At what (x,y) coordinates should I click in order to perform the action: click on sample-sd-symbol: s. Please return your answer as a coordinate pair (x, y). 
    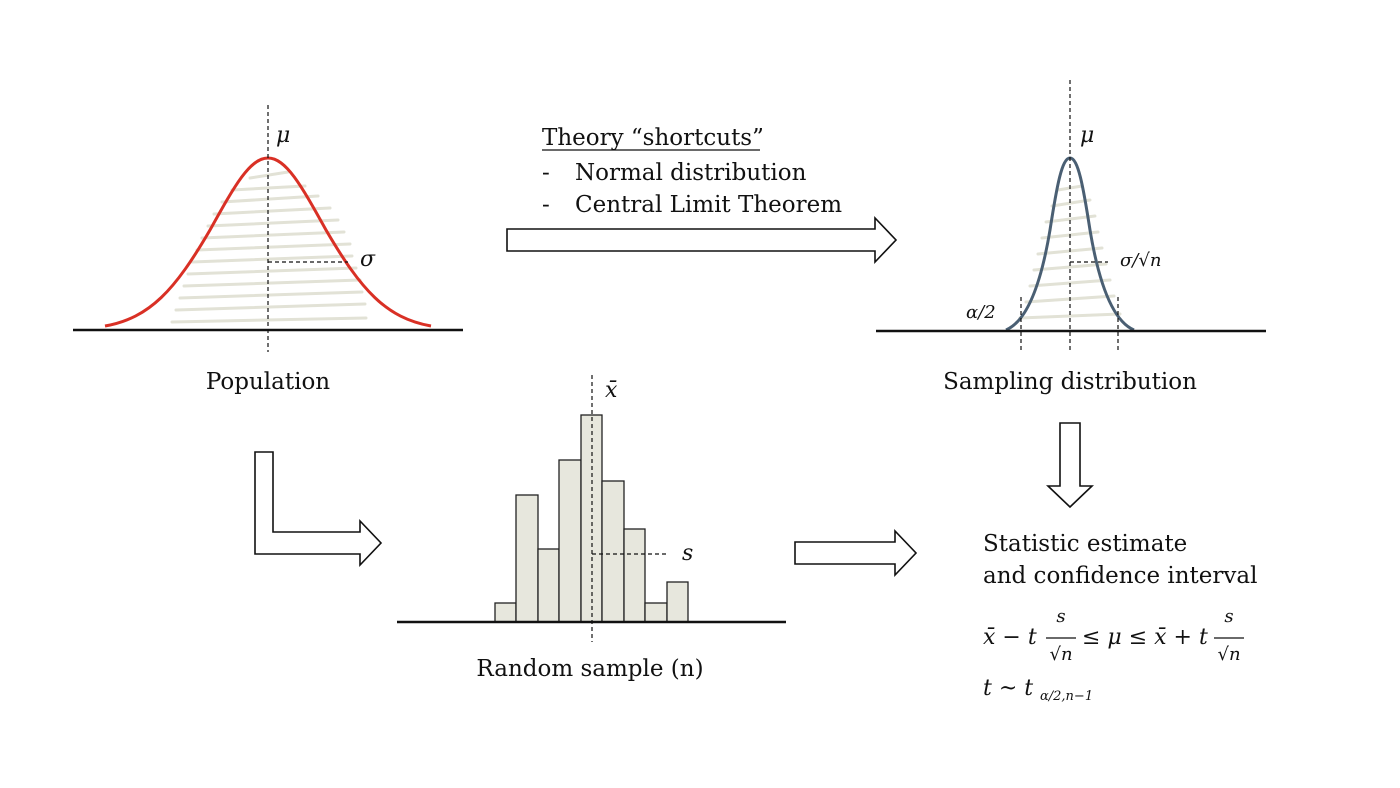
    Looking at the image, I should click on (687, 553).